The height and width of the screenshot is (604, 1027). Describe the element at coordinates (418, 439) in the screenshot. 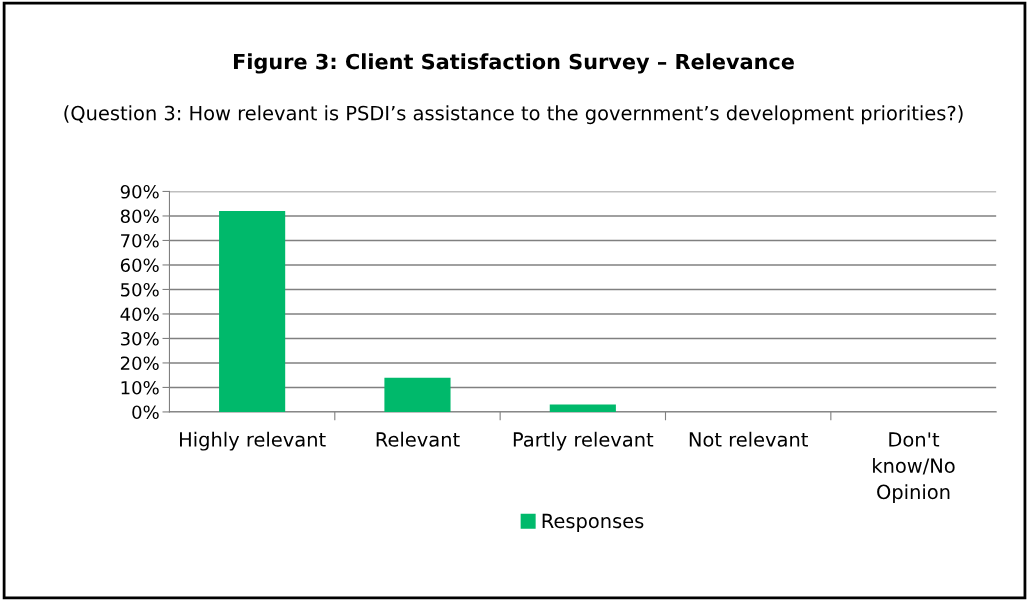

I see `x-tick-label: Relevant` at that location.